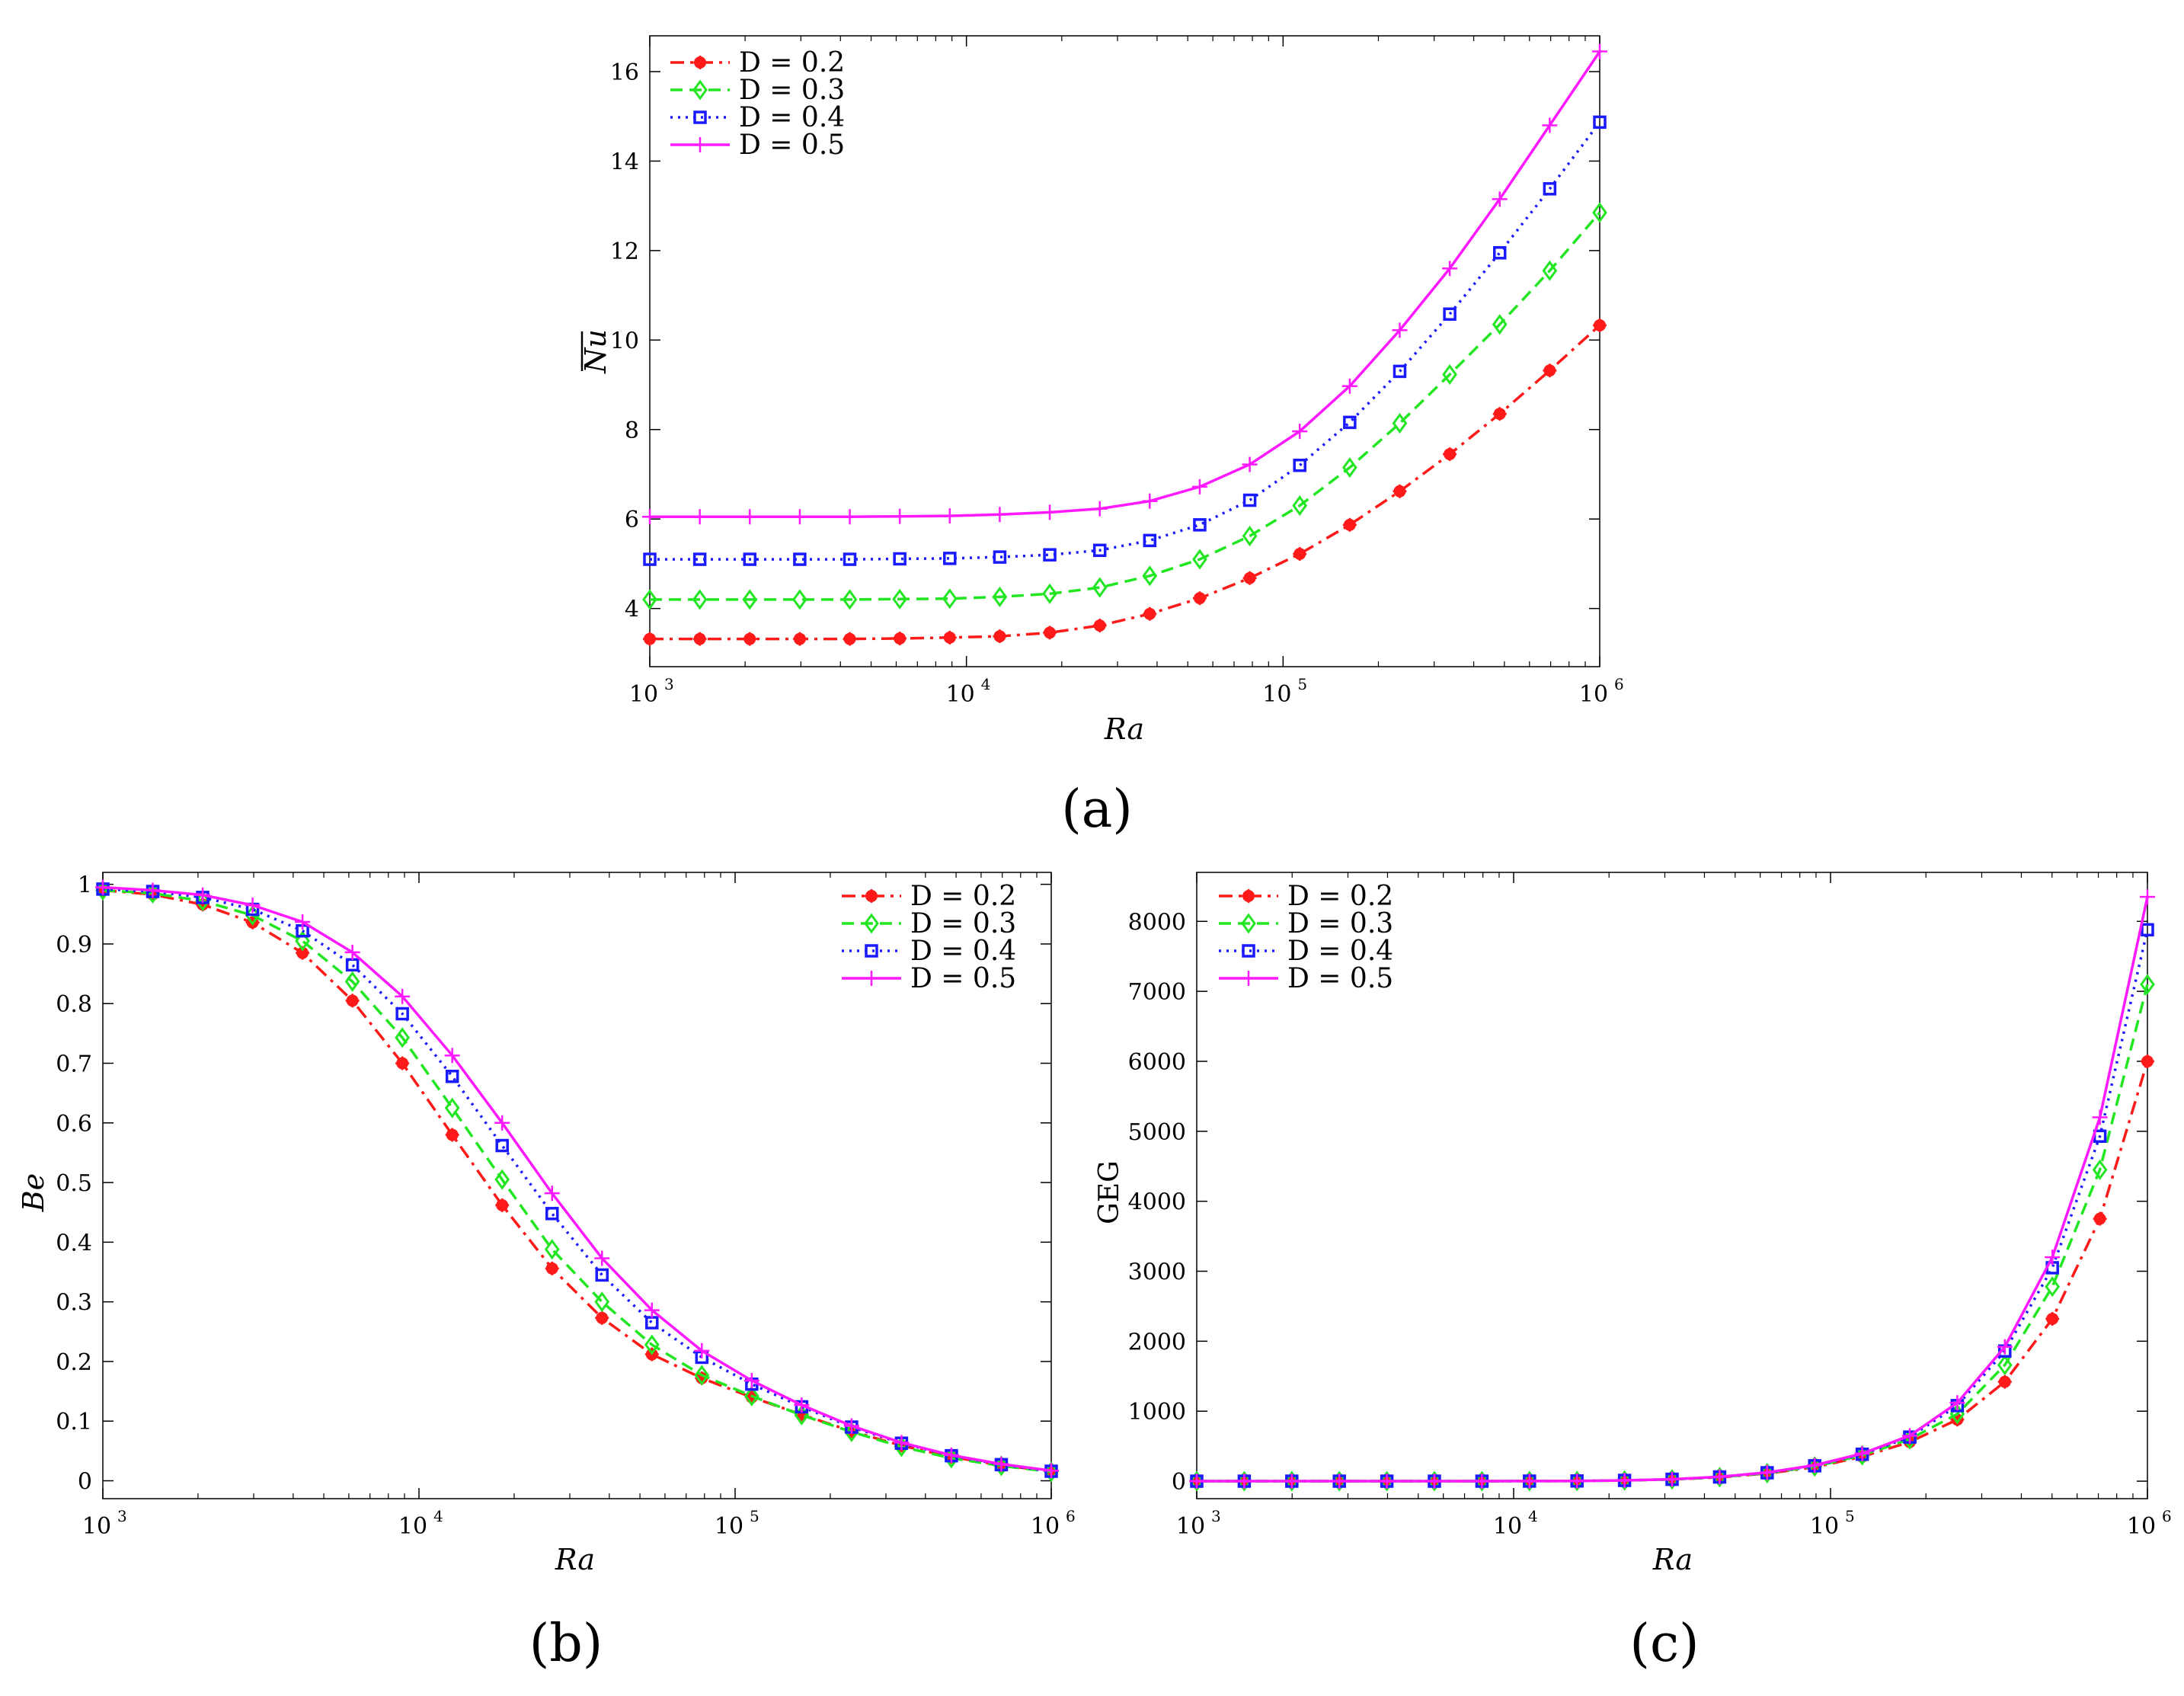 Image resolution: width=2184 pixels, height=1696 pixels. I want to click on legend-a: D = 0.2D = 0.3D = 0.4D = 0.5, so click(757, 104).